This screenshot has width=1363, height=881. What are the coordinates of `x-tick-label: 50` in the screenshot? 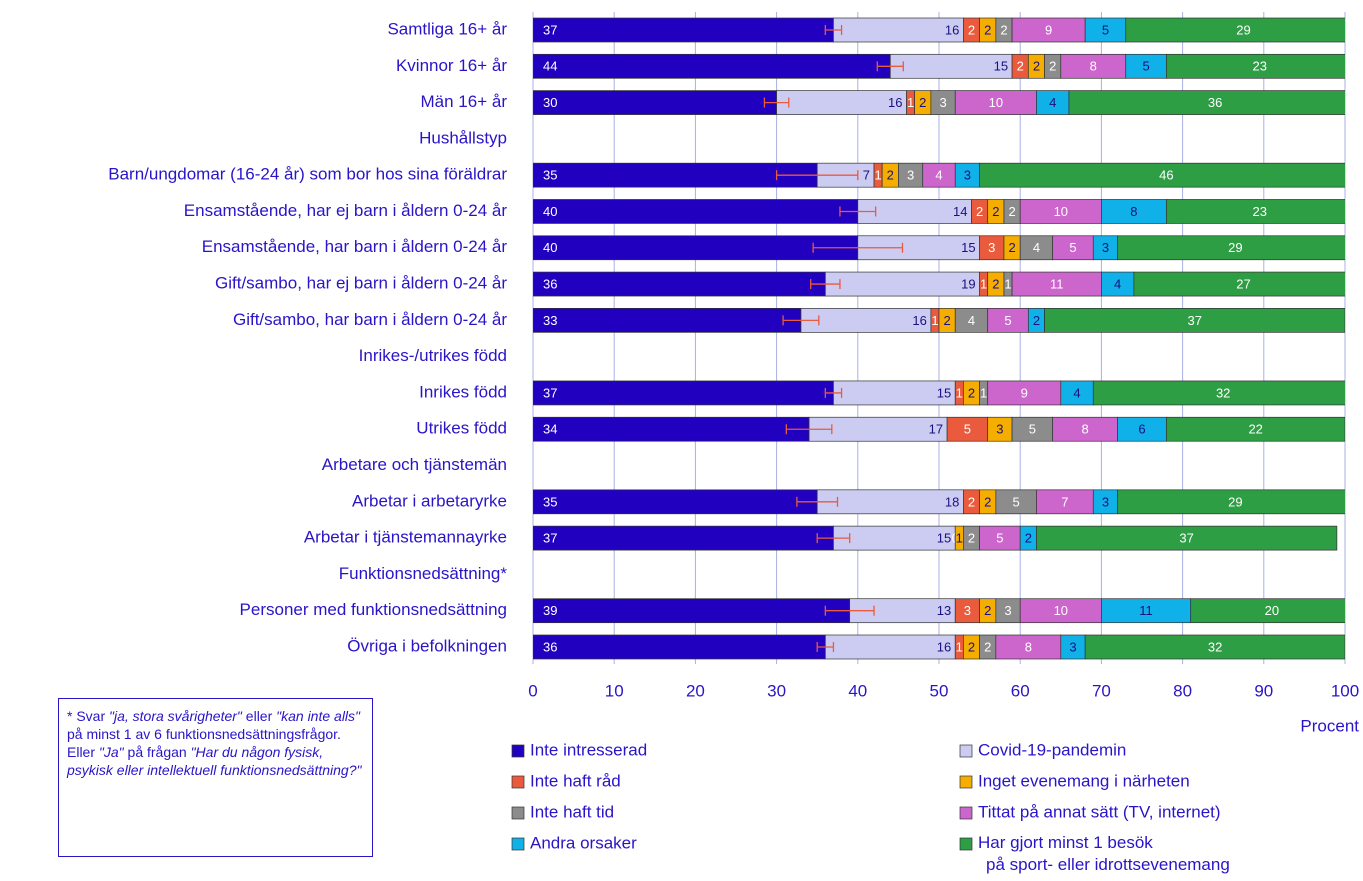 It's located at (939, 690).